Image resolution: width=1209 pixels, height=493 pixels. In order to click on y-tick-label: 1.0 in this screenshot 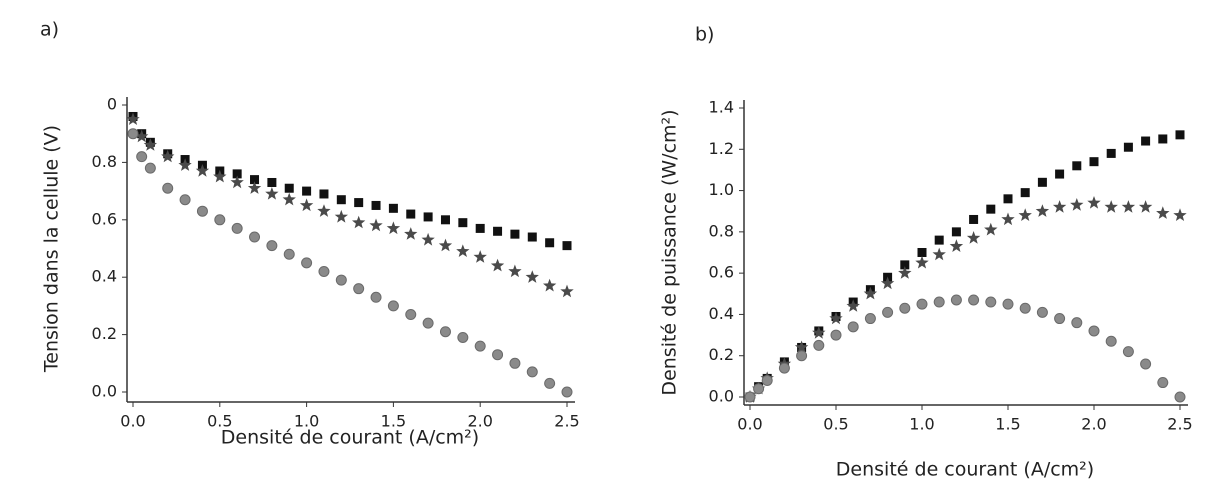, I will do `click(721, 189)`.